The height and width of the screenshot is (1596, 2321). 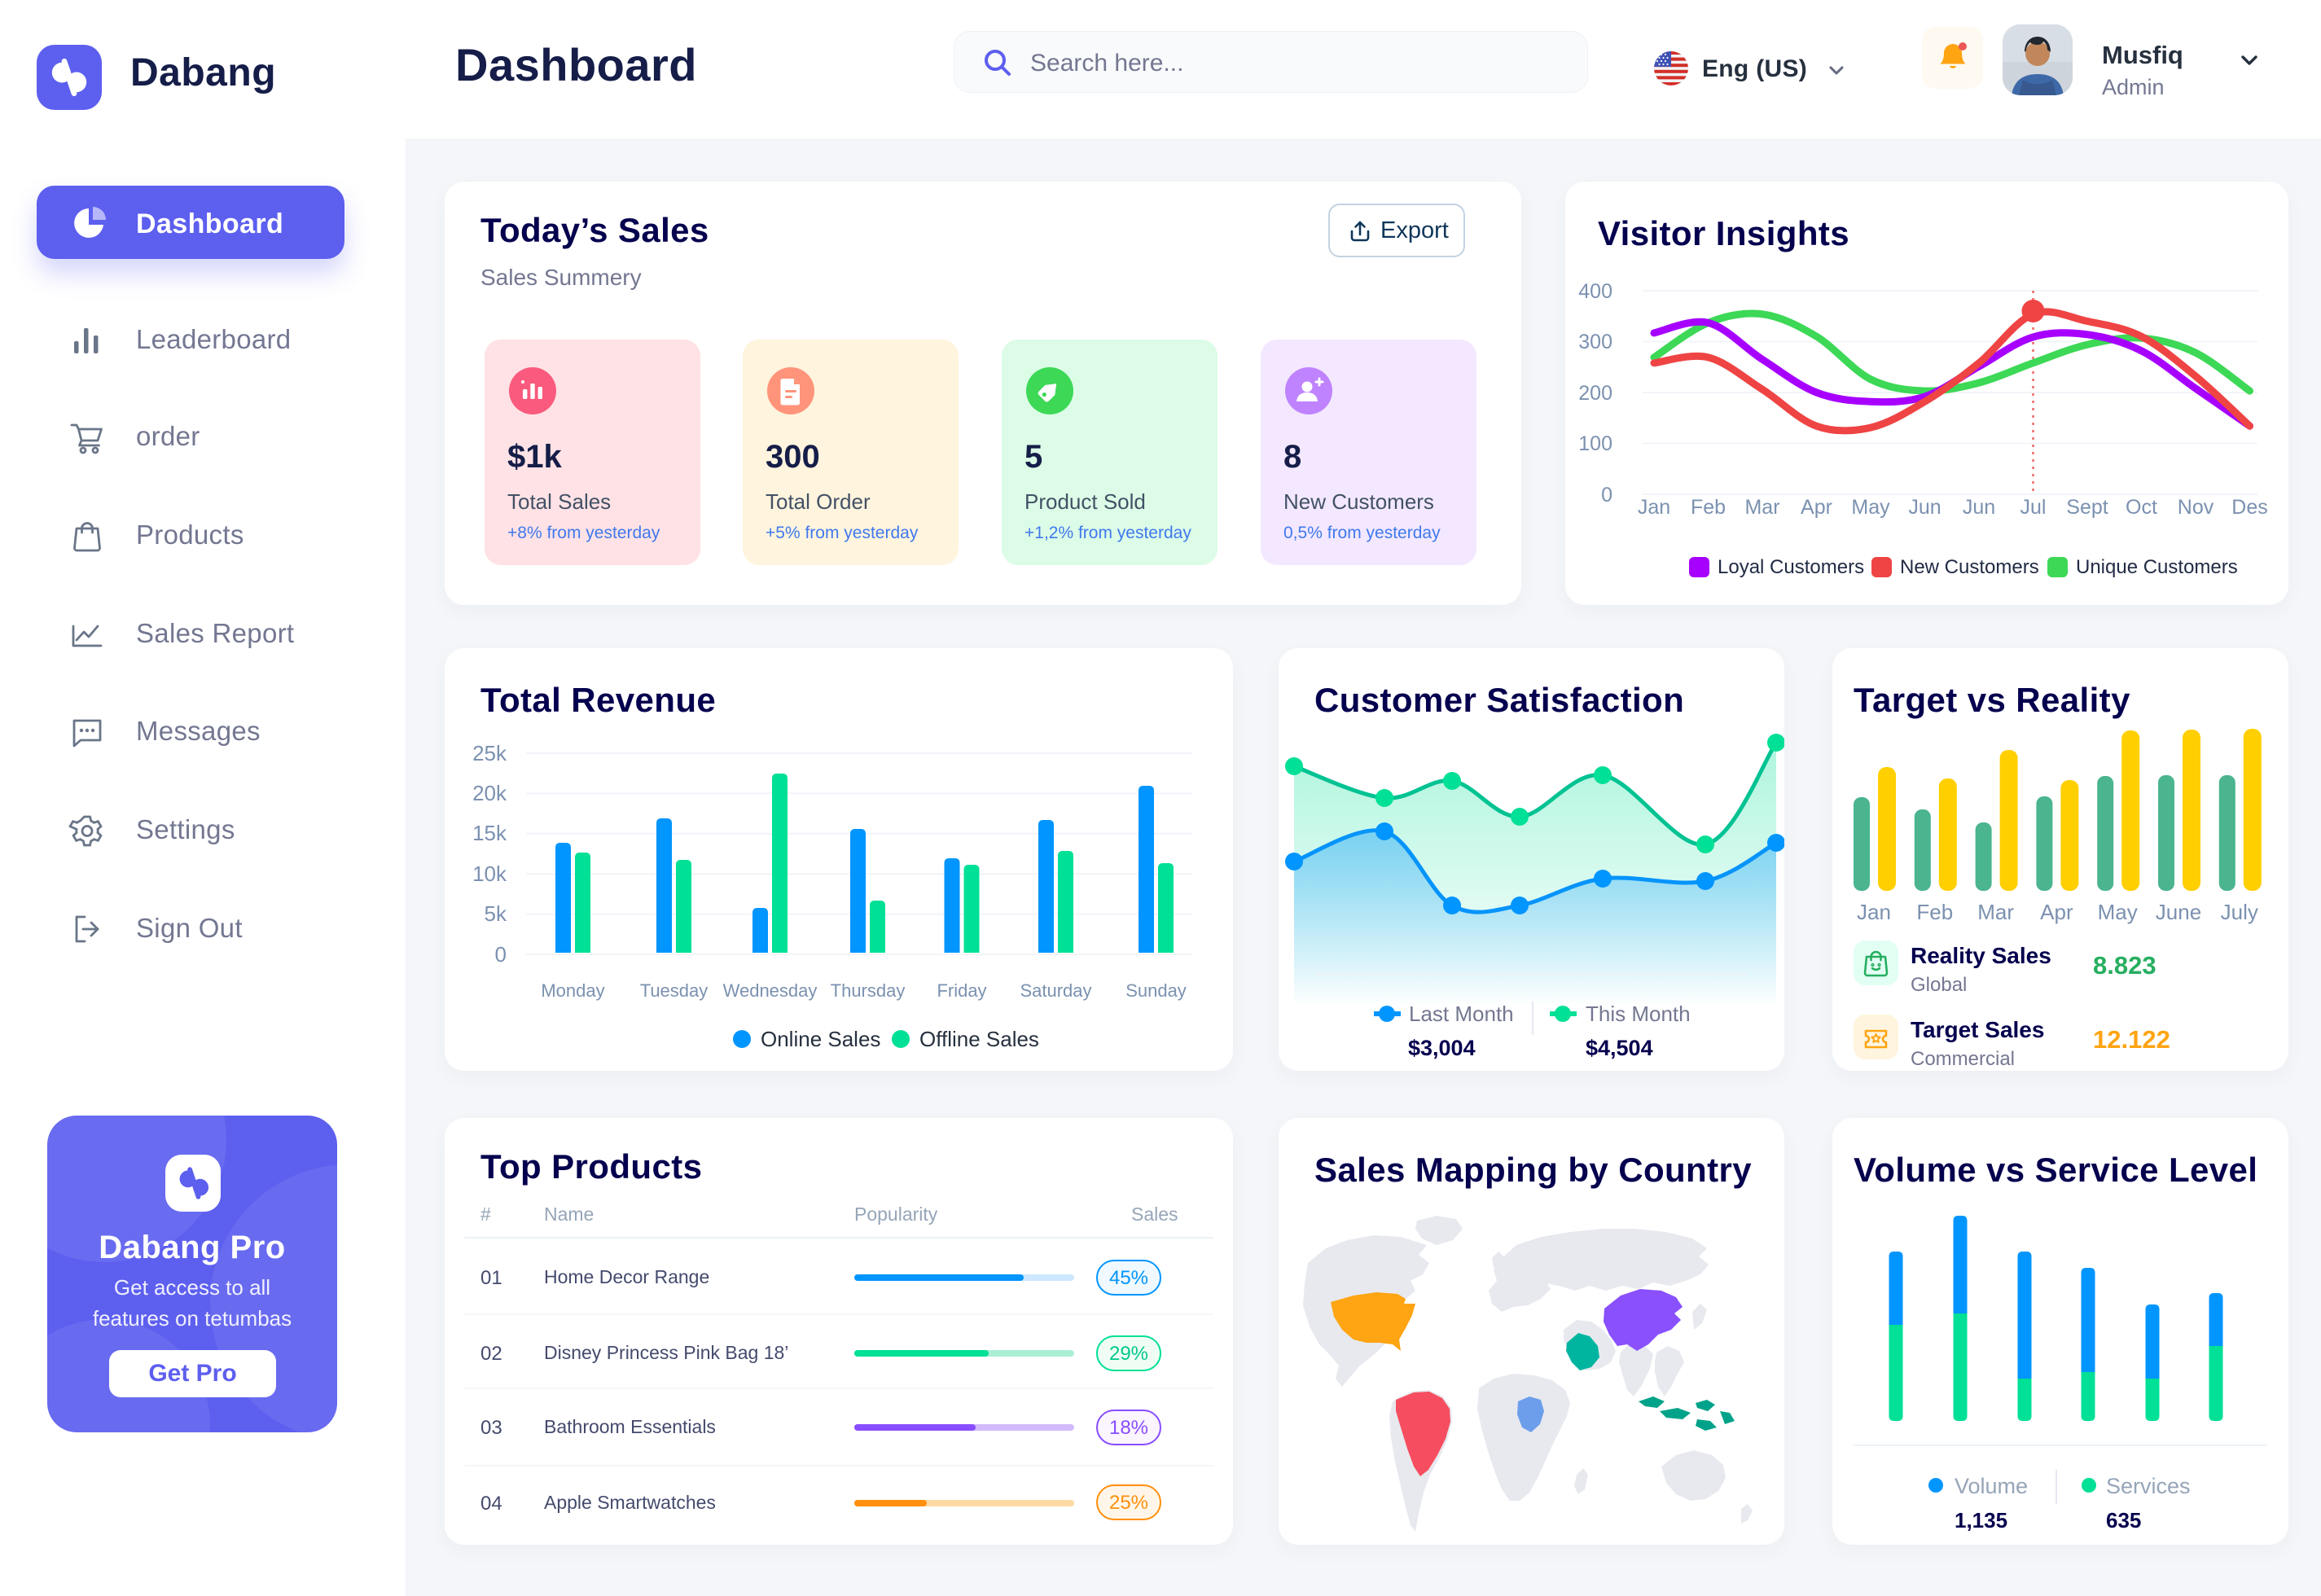 What do you see at coordinates (2033, 508) in the screenshot?
I see `svg-text: Jul` at bounding box center [2033, 508].